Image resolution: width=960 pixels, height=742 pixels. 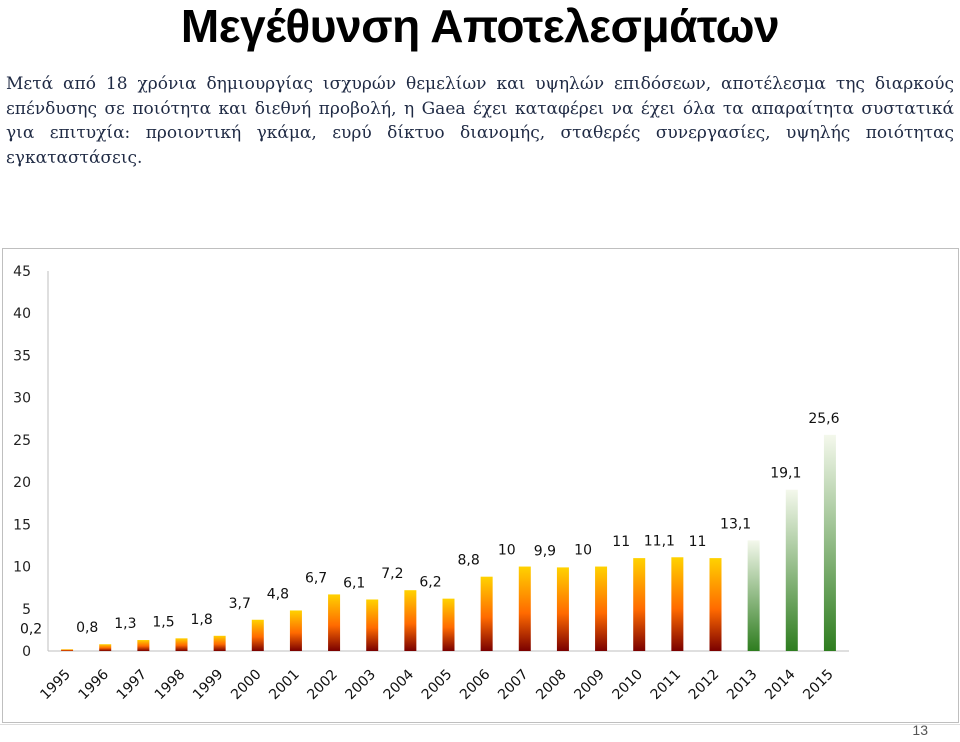 I want to click on bar-2009, so click(x=601, y=608).